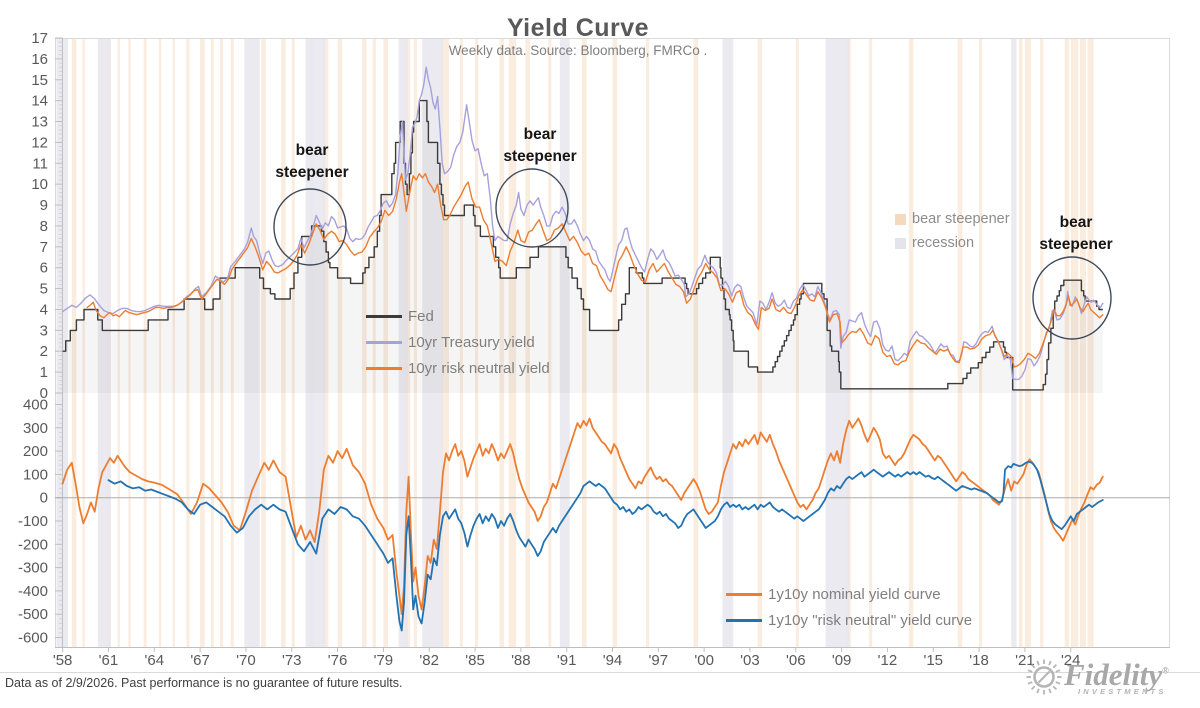  Describe the element at coordinates (39, 38) in the screenshot. I see `svg-text: 17` at that location.